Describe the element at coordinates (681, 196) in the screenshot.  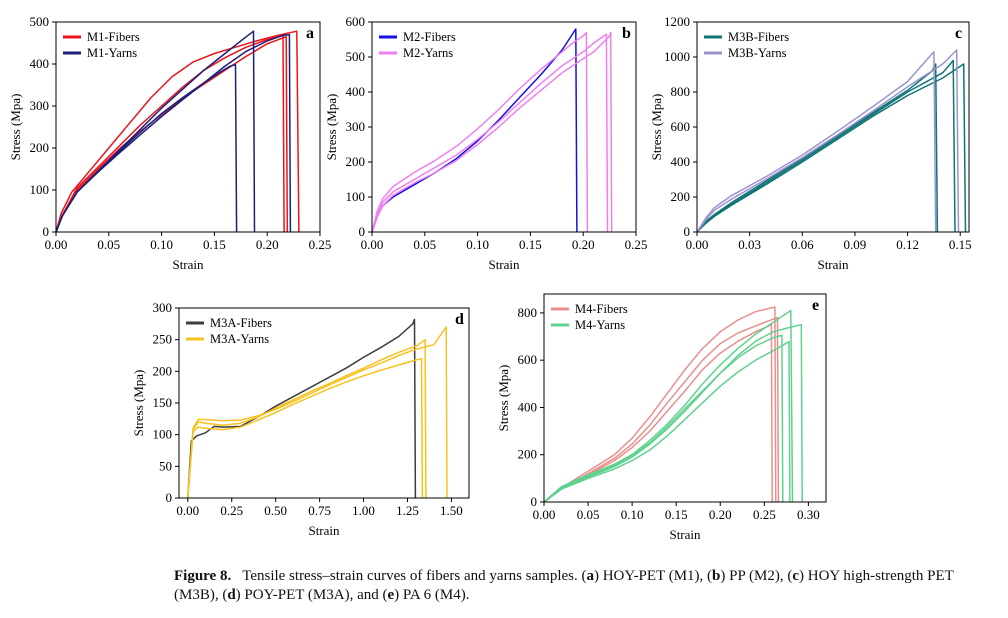
I see `y-tick-label-c-1: 200` at that location.